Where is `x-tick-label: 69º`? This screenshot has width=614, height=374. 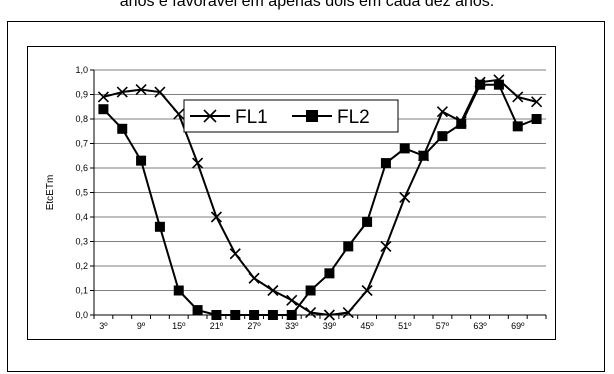
x-tick-label: 69º is located at coordinates (518, 326).